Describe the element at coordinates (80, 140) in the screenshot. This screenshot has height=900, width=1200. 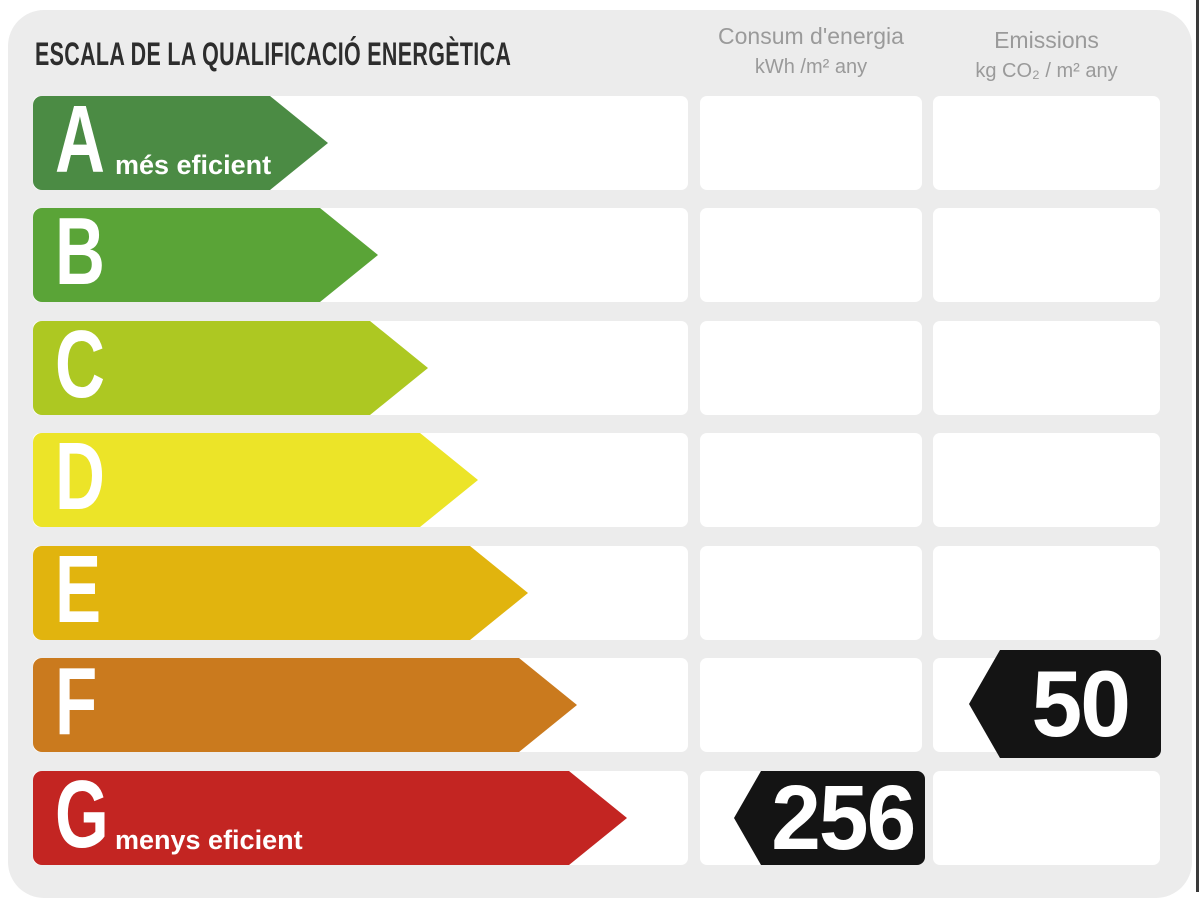
I see `rating-letter: A` at that location.